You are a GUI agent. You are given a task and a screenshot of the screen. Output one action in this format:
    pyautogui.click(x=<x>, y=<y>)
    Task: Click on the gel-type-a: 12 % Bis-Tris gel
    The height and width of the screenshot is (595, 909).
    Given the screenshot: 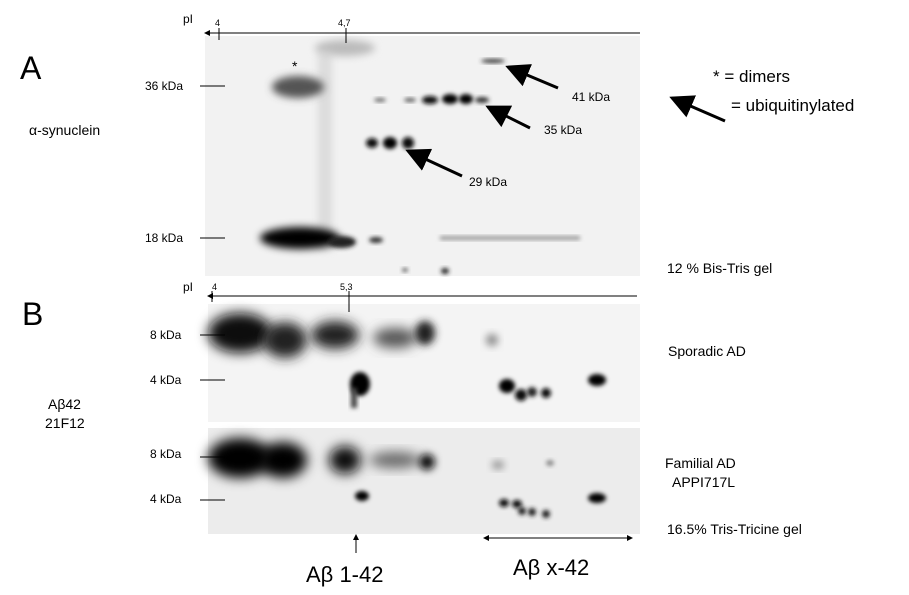 What is the action you would take?
    pyautogui.click(x=720, y=268)
    